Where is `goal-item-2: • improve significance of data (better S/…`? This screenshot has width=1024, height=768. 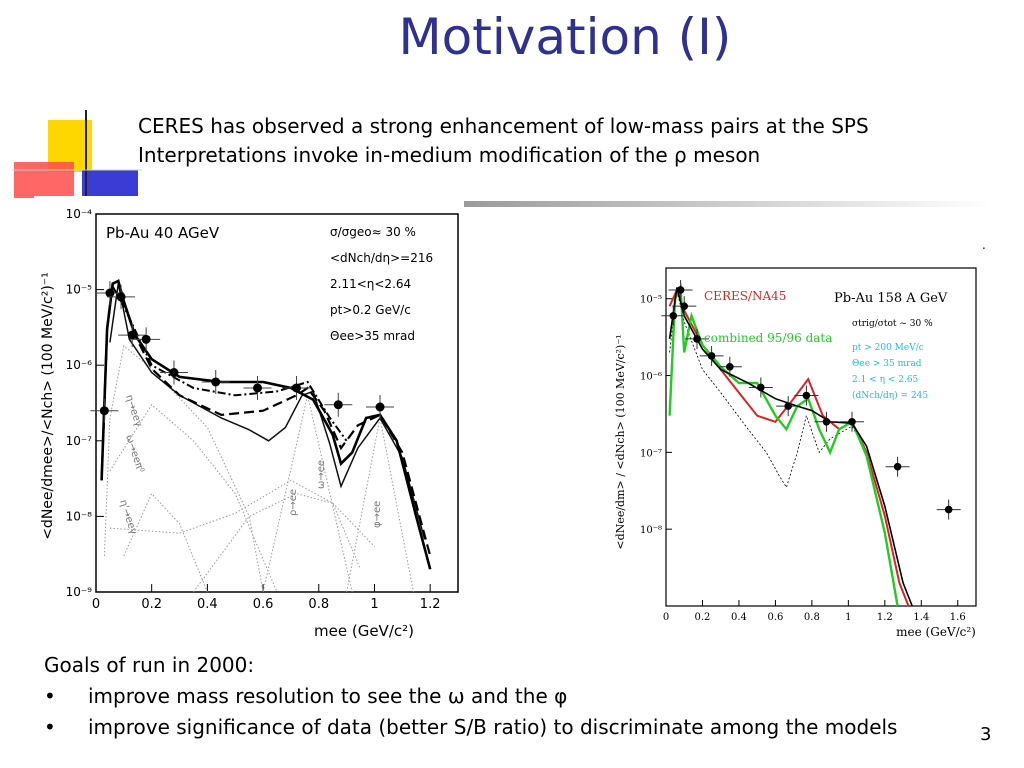 goal-item-2: • improve significance of data (better S/… is located at coordinates (470, 727).